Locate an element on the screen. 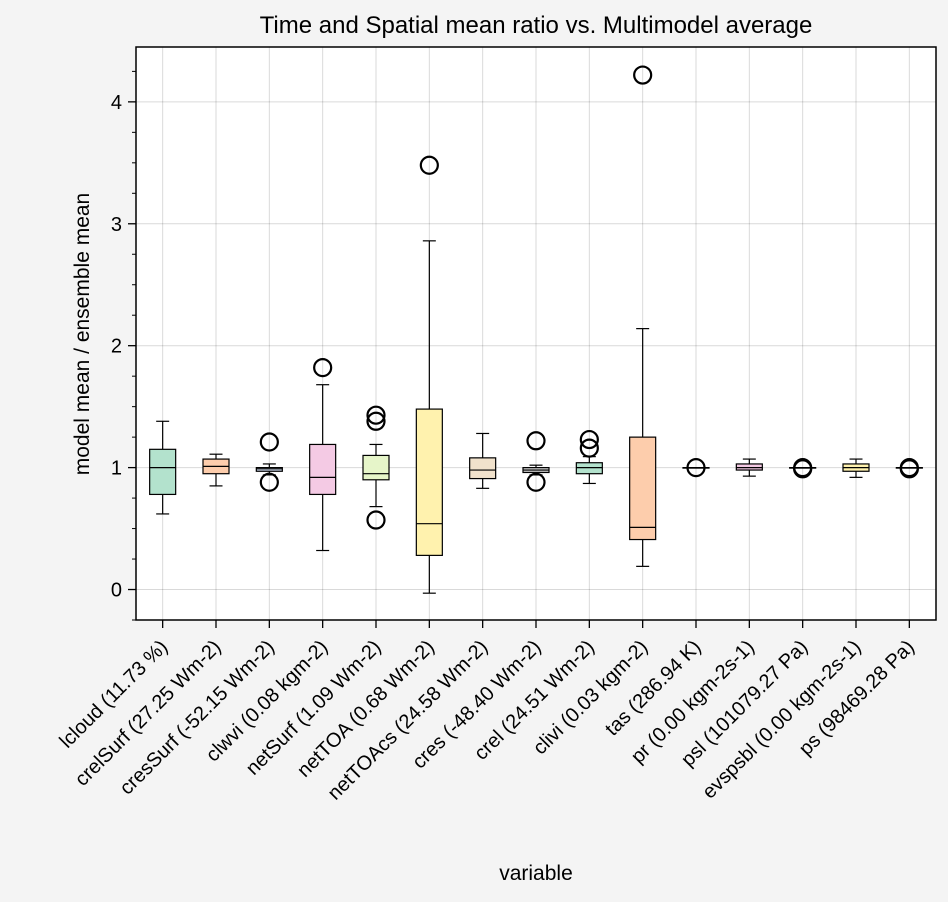 This screenshot has height=902, width=948. y-axis: 0 1 2 3 4 is located at coordinates (123, 345).